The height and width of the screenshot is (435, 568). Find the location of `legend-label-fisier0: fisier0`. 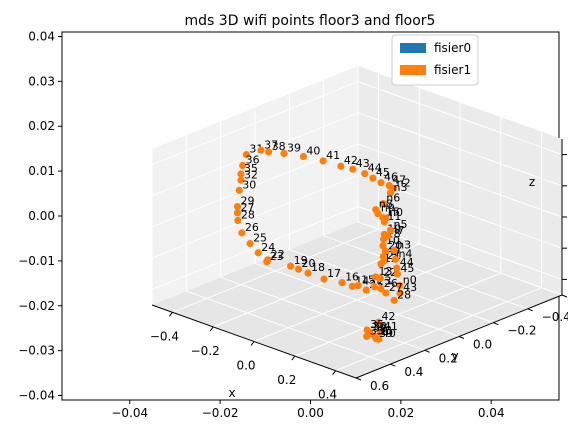

legend-label-fisier0: fisier0 is located at coordinates (452, 48).